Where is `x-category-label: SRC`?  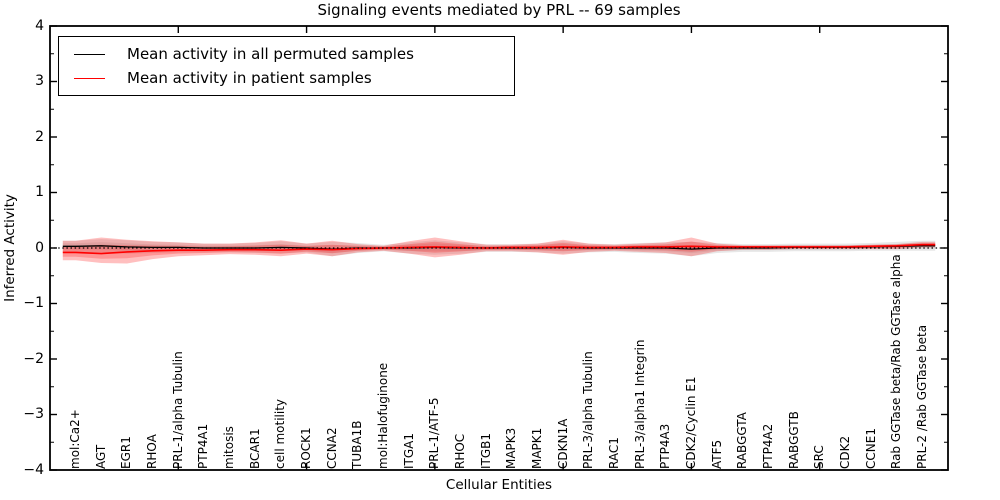 x-category-label: SRC is located at coordinates (819, 457).